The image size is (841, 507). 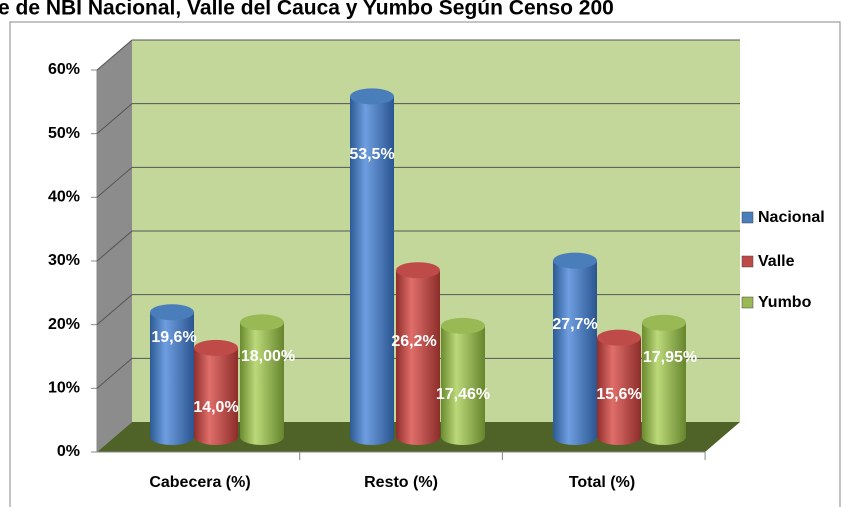 What do you see at coordinates (776, 261) in the screenshot?
I see `legend-label: Valle` at bounding box center [776, 261].